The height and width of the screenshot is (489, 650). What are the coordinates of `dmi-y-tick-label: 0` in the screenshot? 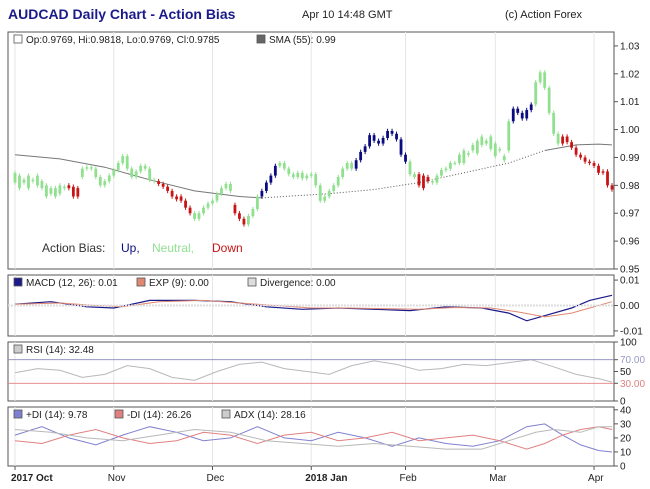 It's located at (623, 467).